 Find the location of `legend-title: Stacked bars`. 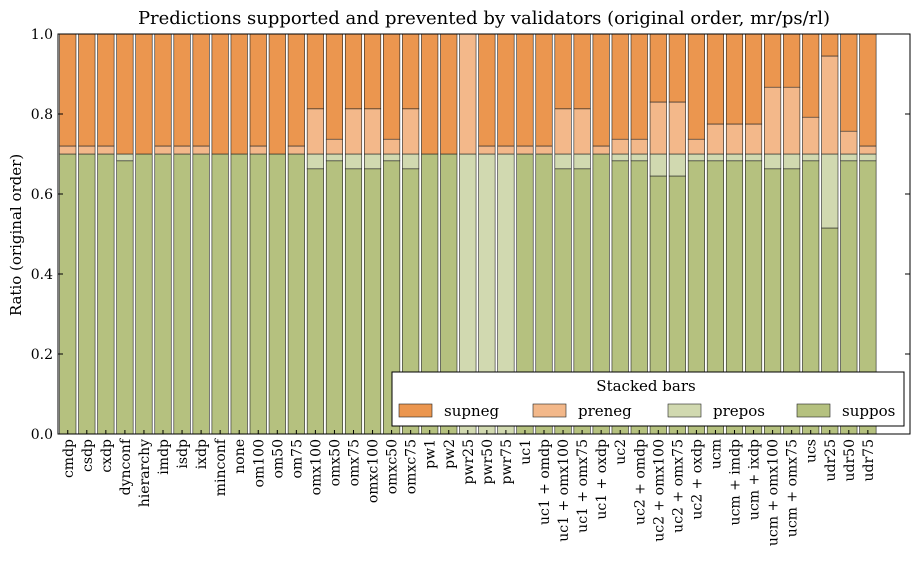

legend-title: Stacked bars is located at coordinates (645, 386).